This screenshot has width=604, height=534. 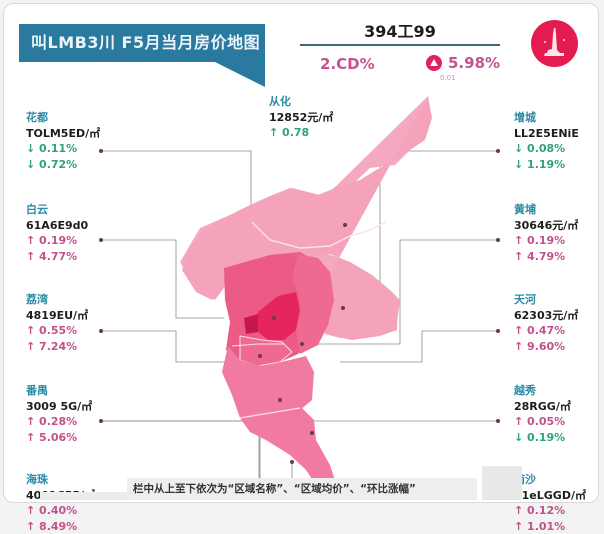 I want to click on district-mom: ↑ 0.47%, so click(x=559, y=331).